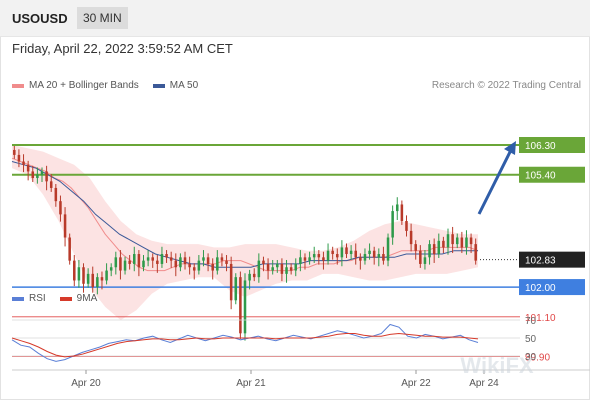  Describe the element at coordinates (102, 18) in the screenshot. I see `timeframe-button: 30 MIN` at that location.